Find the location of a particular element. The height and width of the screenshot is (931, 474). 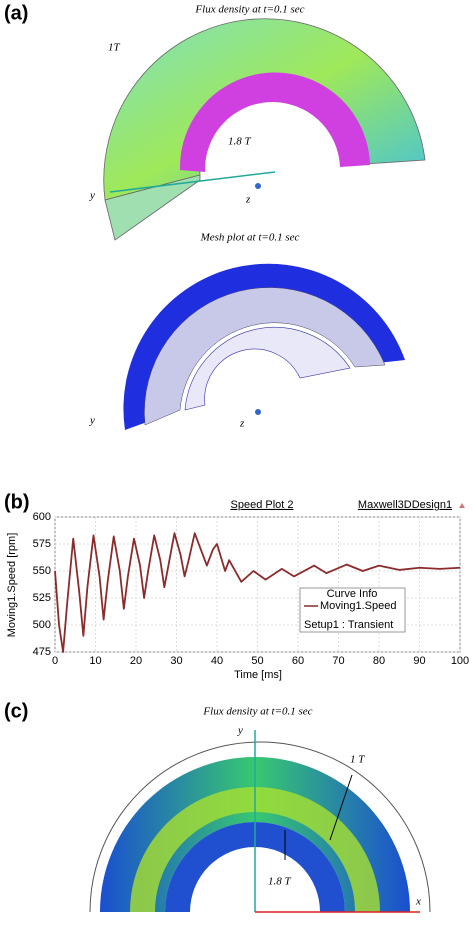

x-tick-label: 10 is located at coordinates (95, 661).